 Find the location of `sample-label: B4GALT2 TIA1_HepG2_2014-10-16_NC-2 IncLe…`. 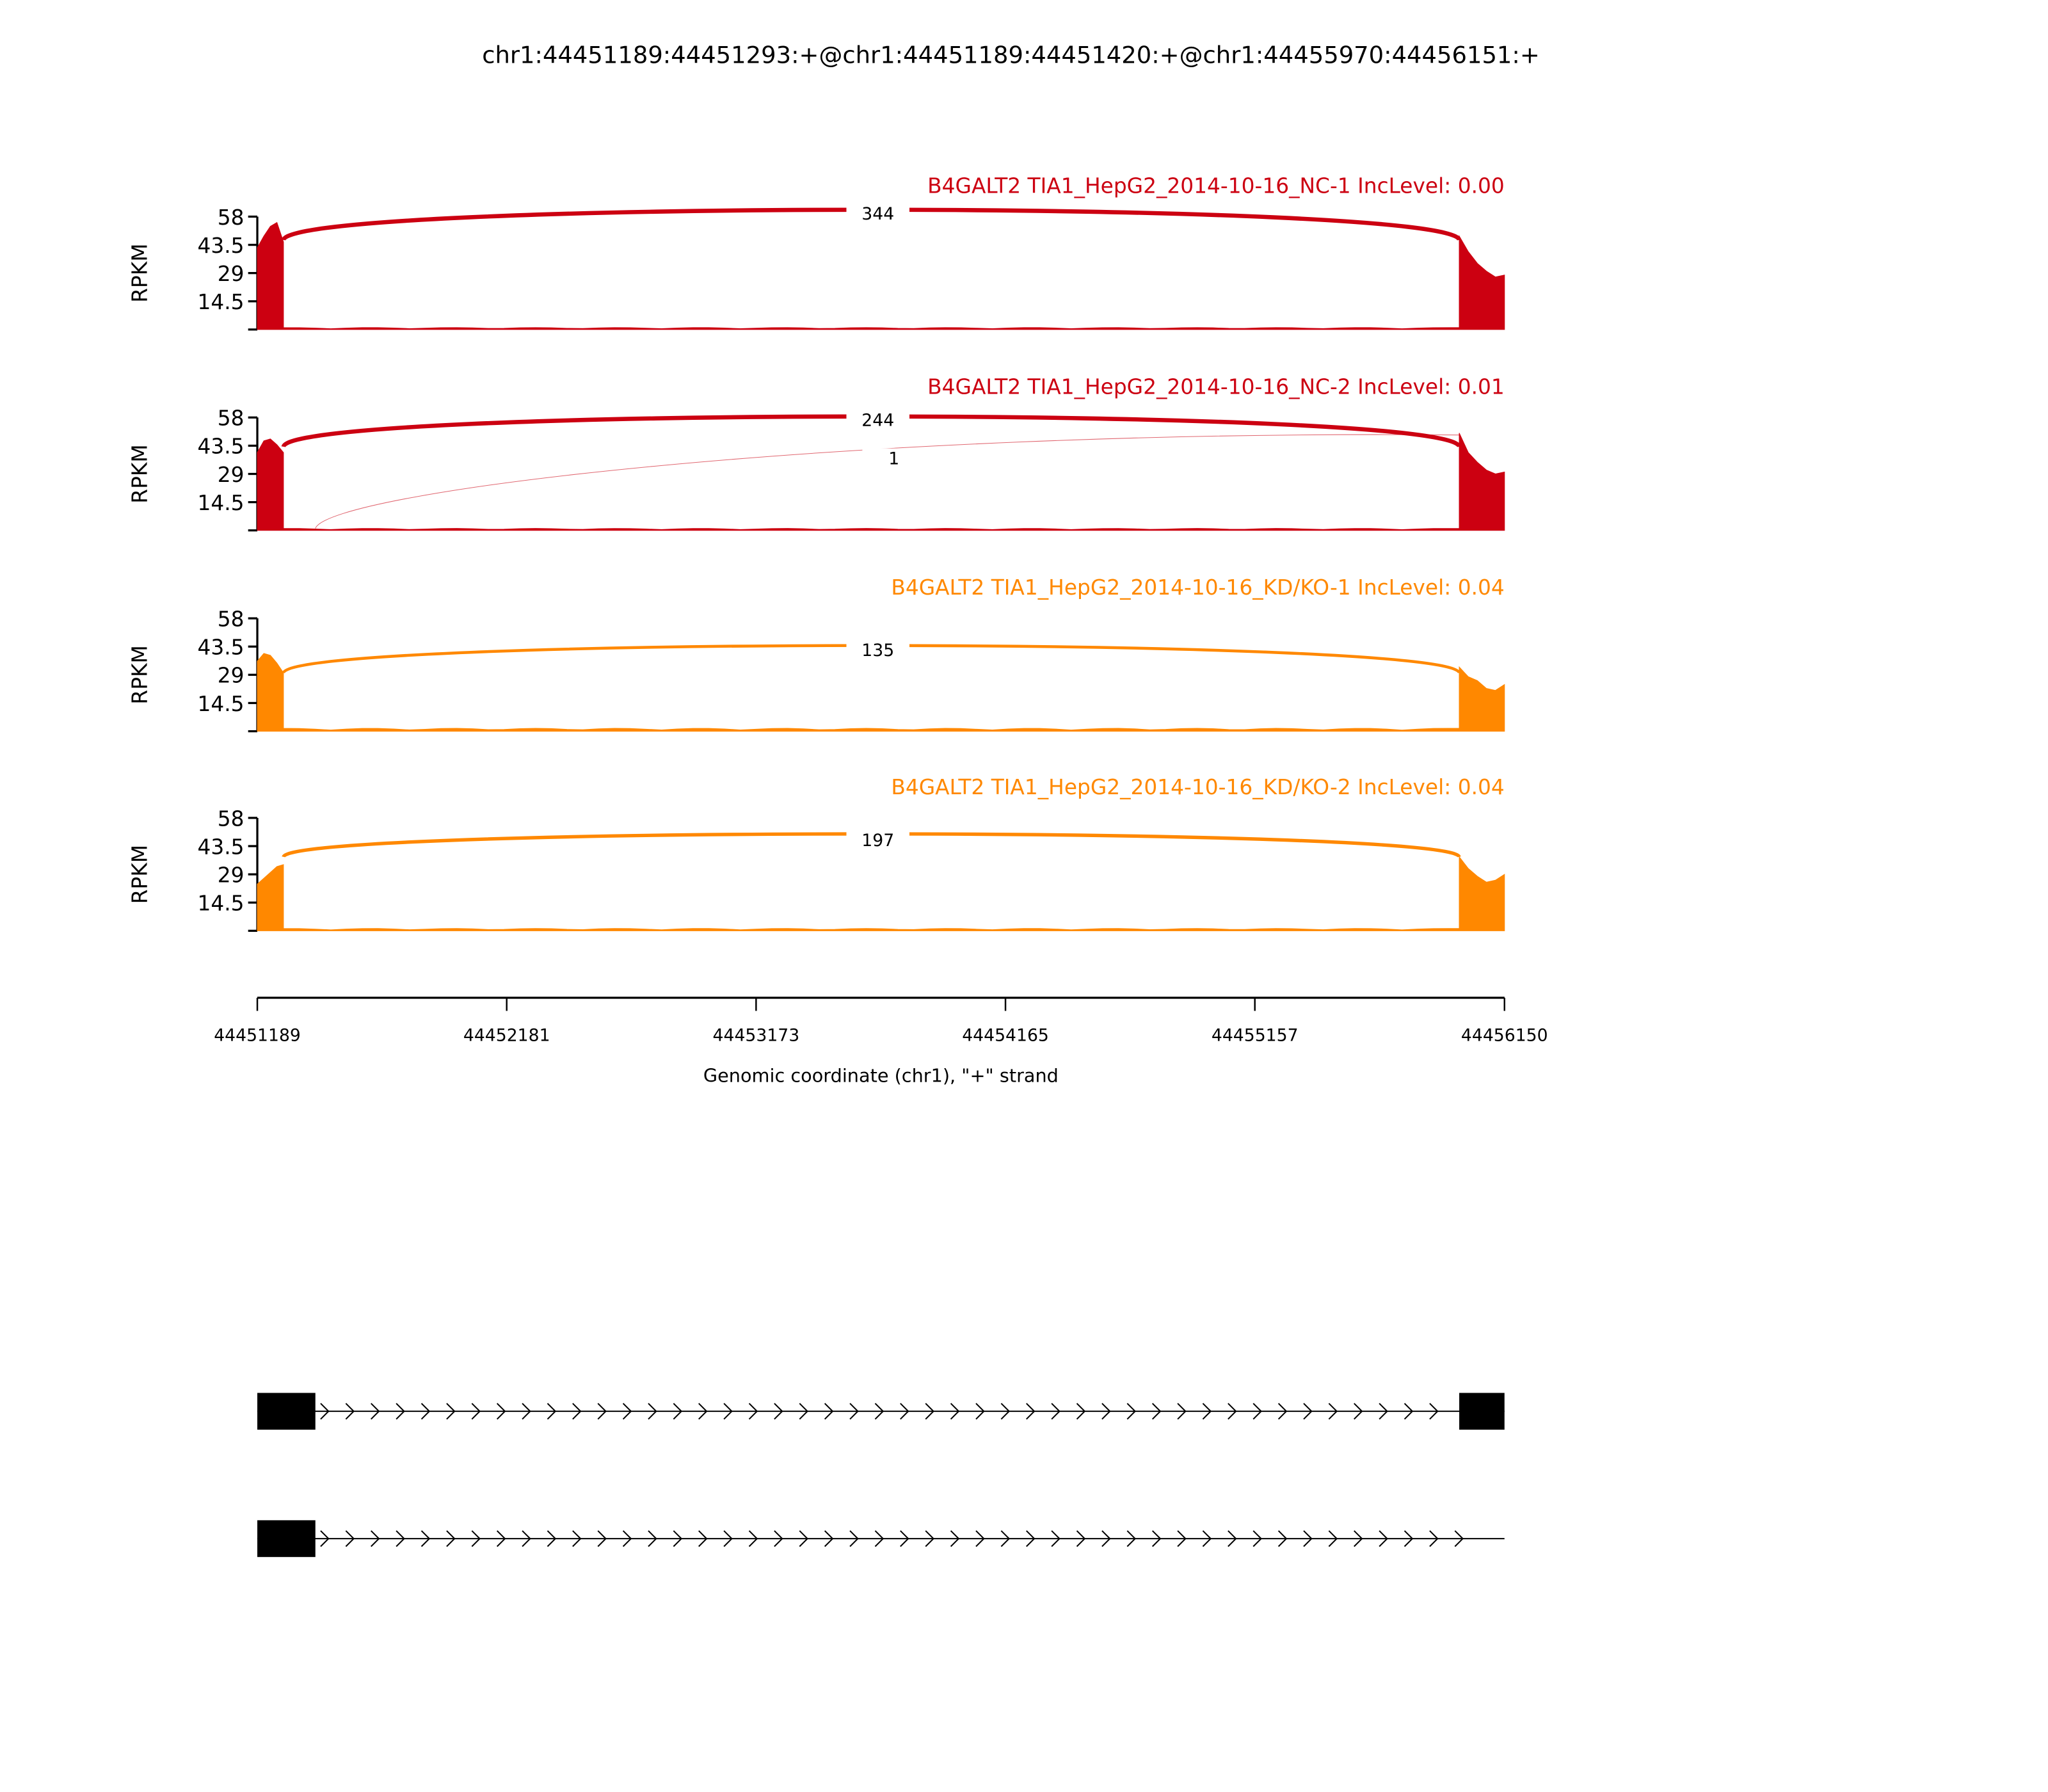

sample-label: B4GALT2 TIA1_HepG2_2014-10-16_NC-2 IncLe… is located at coordinates (1216, 386).